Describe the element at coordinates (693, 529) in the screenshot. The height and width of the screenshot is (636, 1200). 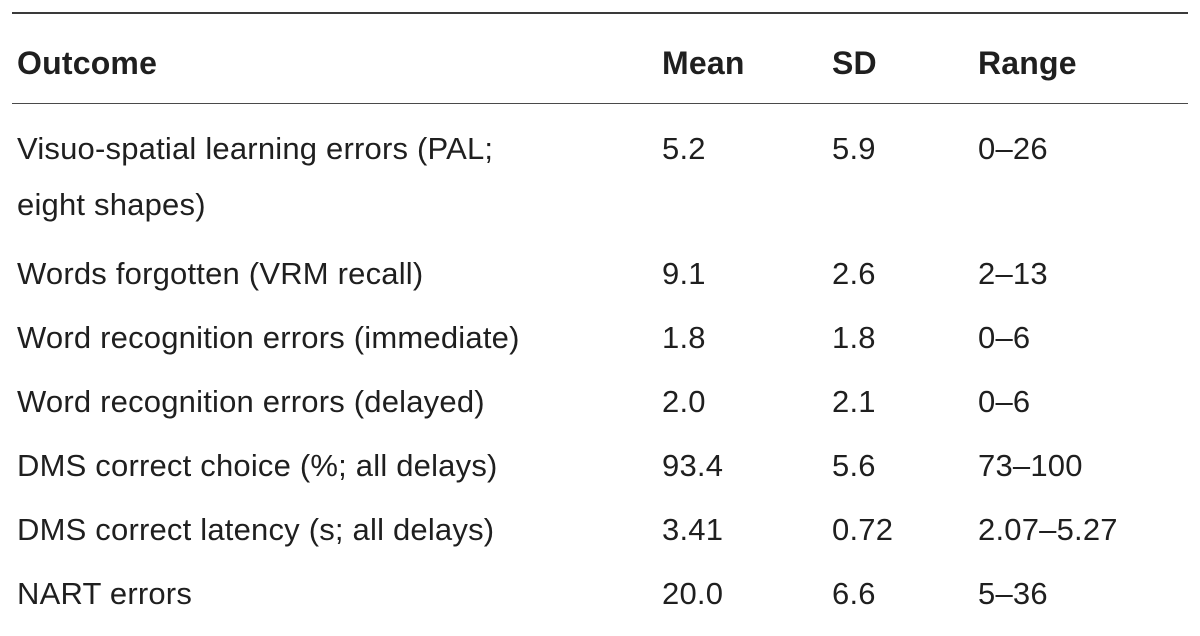
I see `cell-mean: 3.41` at that location.